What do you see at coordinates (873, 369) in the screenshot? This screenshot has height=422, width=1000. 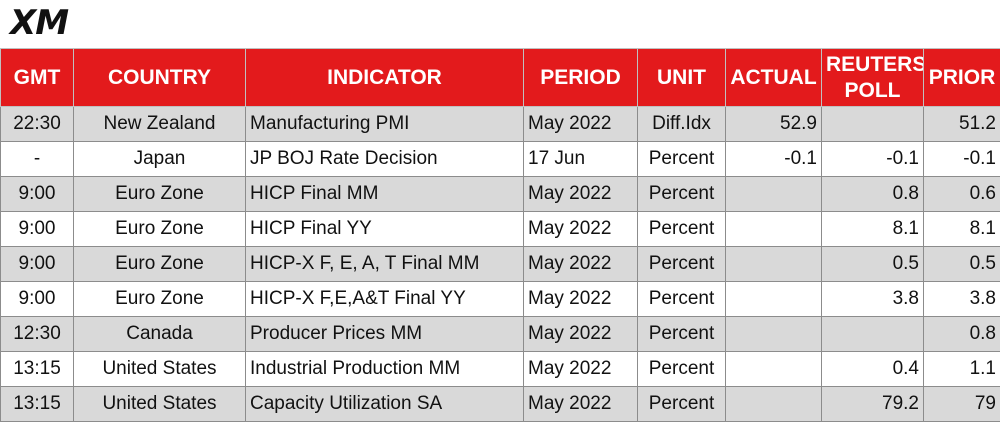 I see `cell-poll: 0.4` at bounding box center [873, 369].